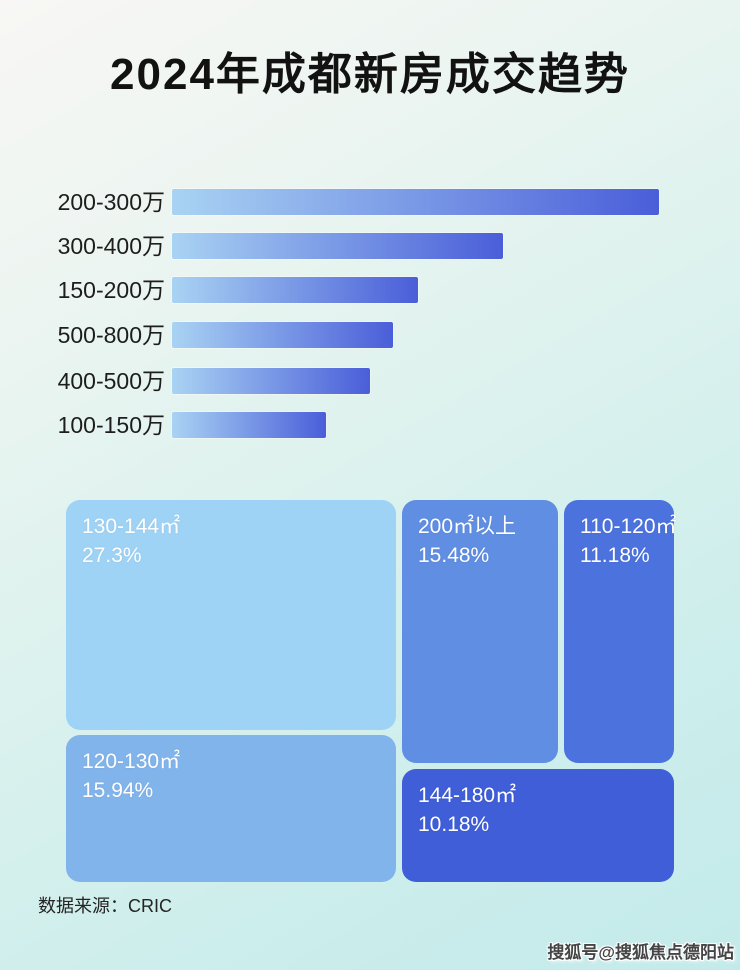 Image resolution: width=740 pixels, height=970 pixels. I want to click on bar-row: 500-800万, so click(370, 335).